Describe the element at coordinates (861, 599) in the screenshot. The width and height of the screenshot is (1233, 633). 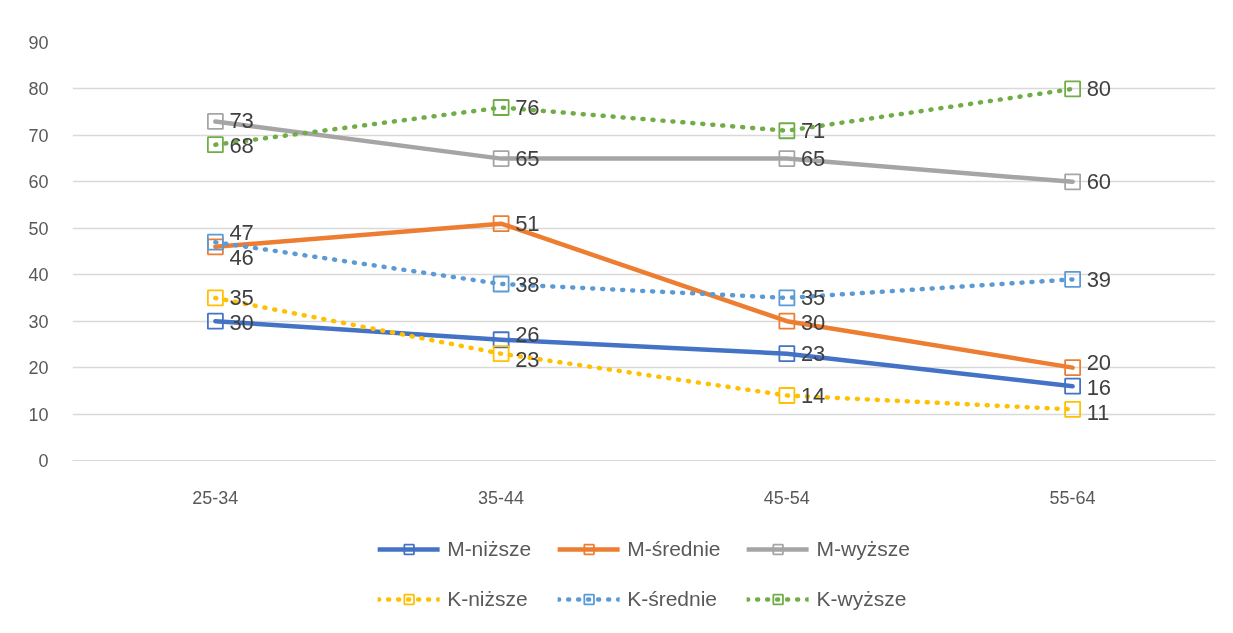
I see `legend-label: K-wyższe` at that location.